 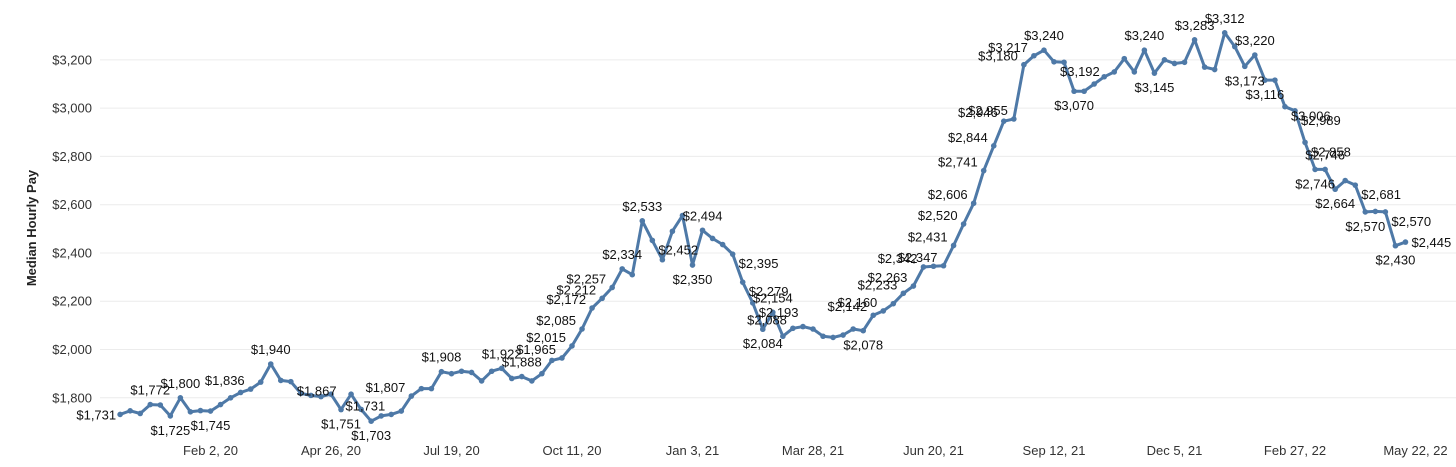 I want to click on data-label: $1,800, so click(x=180, y=383).